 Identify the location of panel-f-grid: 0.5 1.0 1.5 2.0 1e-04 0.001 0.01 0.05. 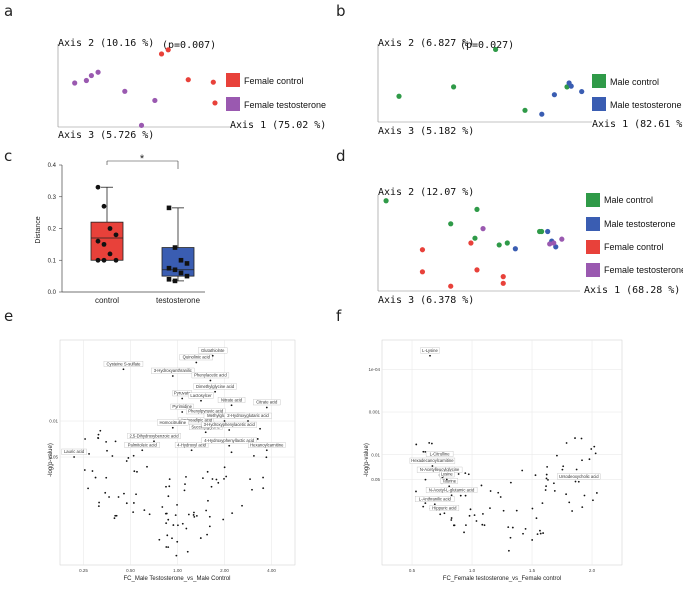
(495, 456).